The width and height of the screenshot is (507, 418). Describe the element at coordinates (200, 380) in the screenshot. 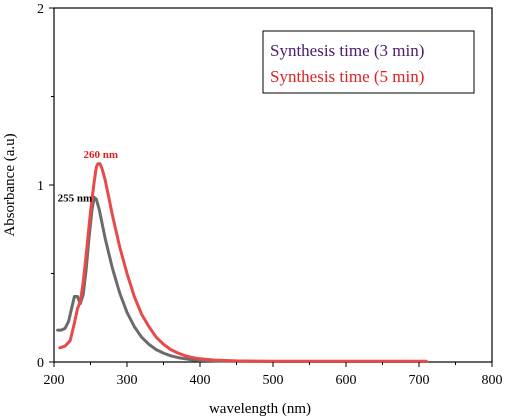

I see `x-tick-label: 400` at that location.